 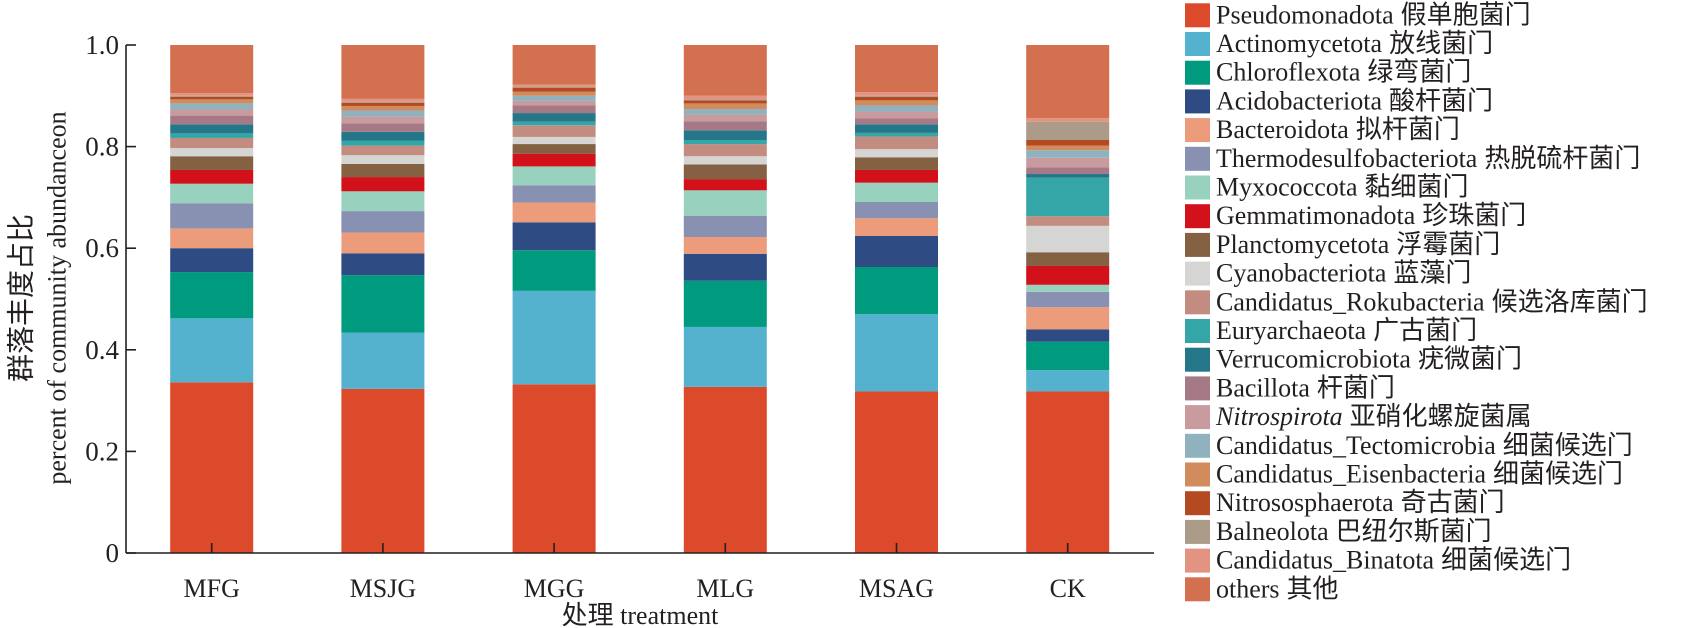 What do you see at coordinates (725, 245) in the screenshot?
I see `bar-segment-bacteroidota-mlg` at bounding box center [725, 245].